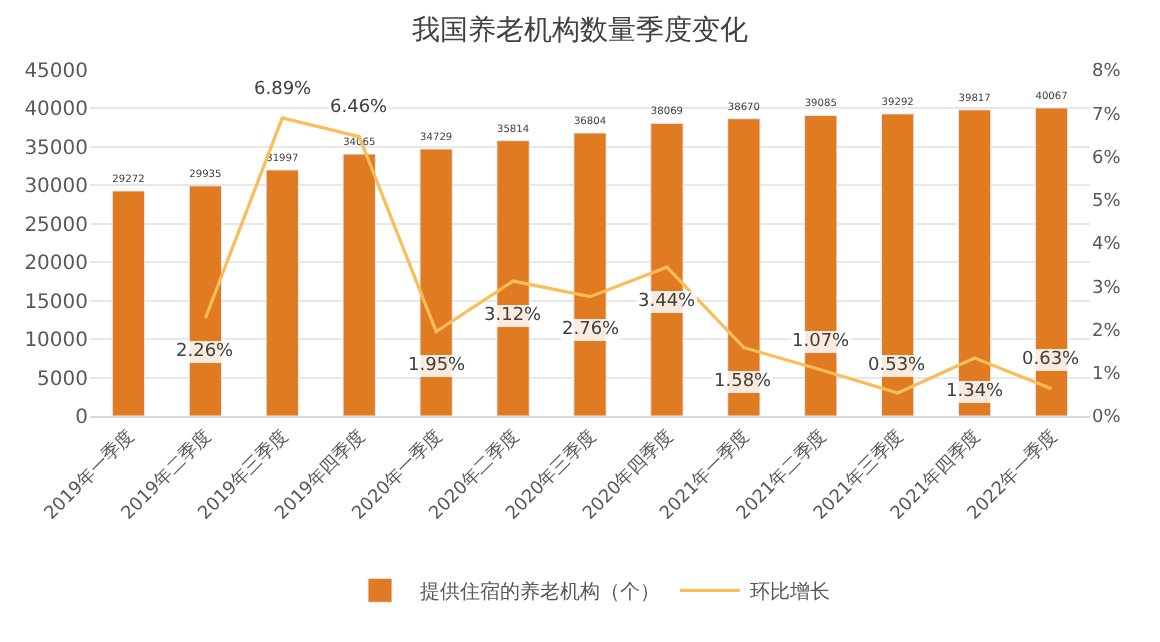 The height and width of the screenshot is (642, 1160). What do you see at coordinates (62, 379) in the screenshot?
I see `y-tick-label: 5000` at bounding box center [62, 379].